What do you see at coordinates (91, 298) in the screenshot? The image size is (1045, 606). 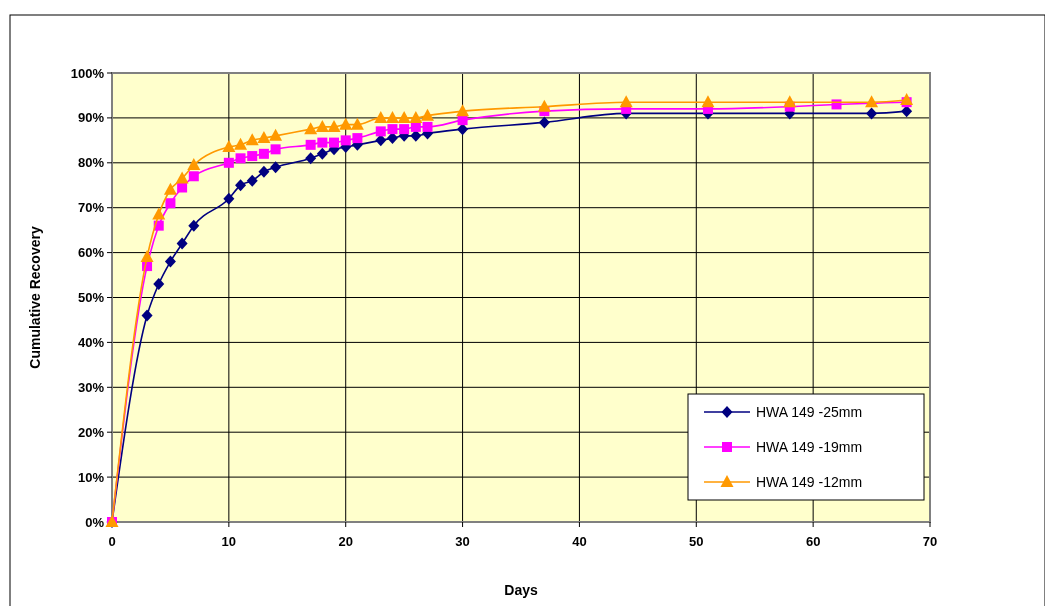 I see `y-tick-label: 50%` at bounding box center [91, 298].